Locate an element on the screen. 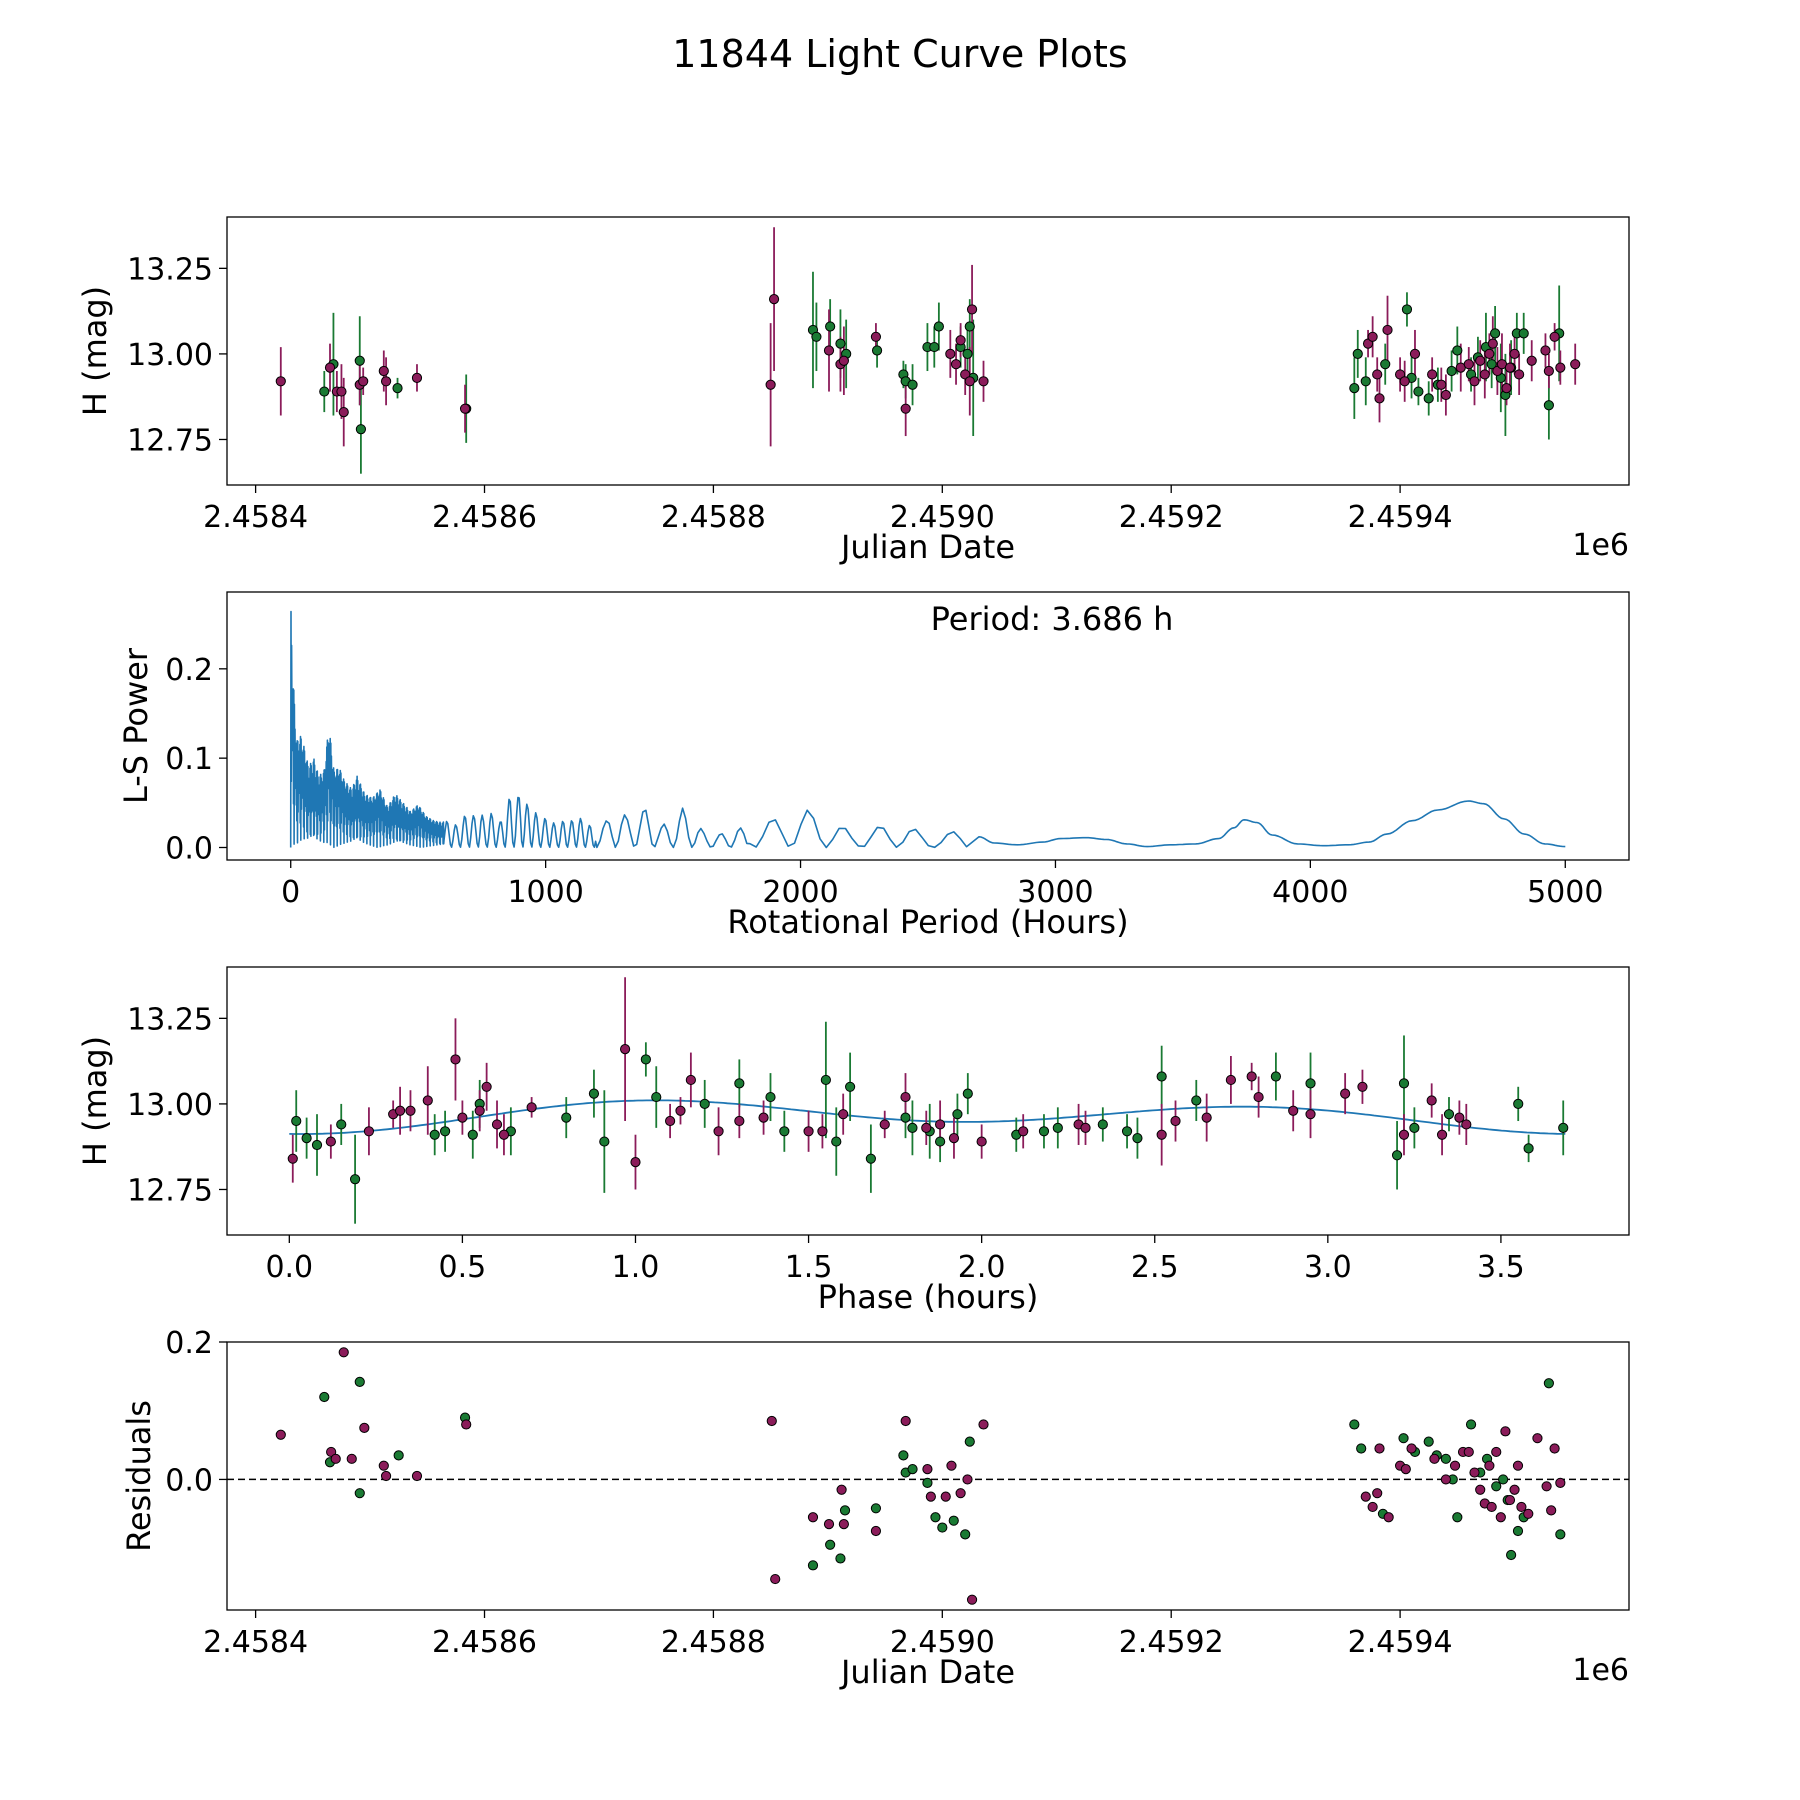  phased-marks is located at coordinates (928, 1100).